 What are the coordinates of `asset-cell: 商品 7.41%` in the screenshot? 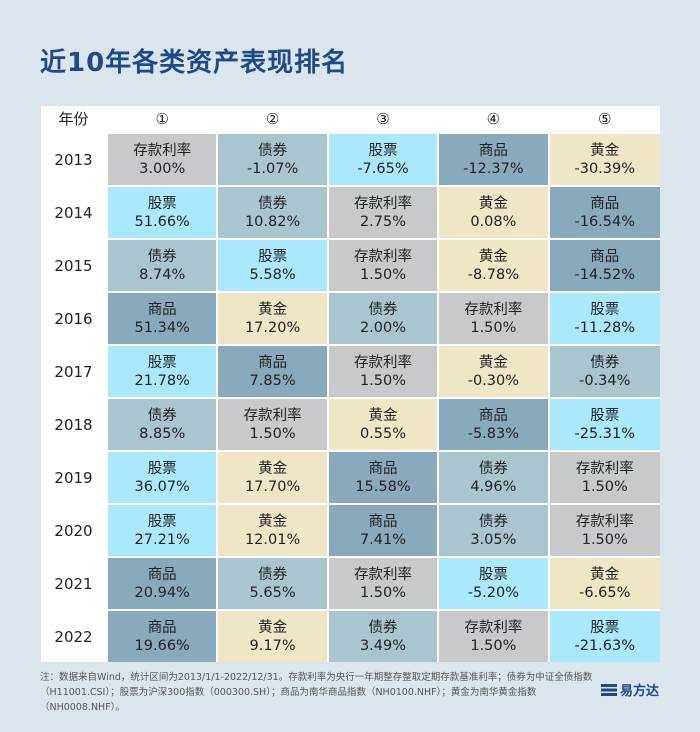 It's located at (384, 530).